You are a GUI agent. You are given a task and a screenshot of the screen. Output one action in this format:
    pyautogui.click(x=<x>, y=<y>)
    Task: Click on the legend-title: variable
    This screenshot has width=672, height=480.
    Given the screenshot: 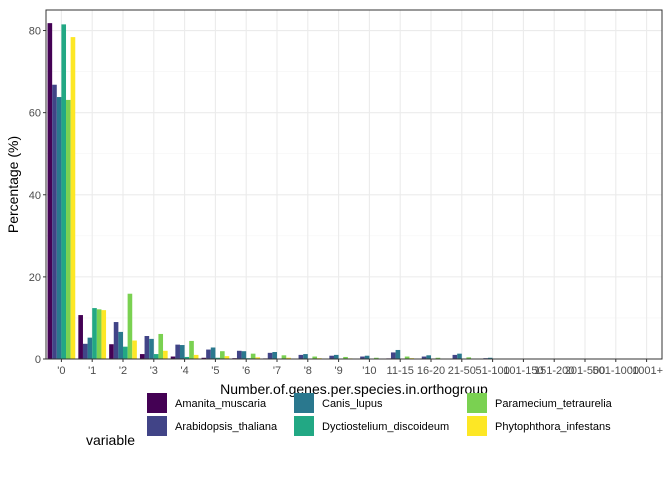 What is the action you would take?
    pyautogui.click(x=110, y=440)
    